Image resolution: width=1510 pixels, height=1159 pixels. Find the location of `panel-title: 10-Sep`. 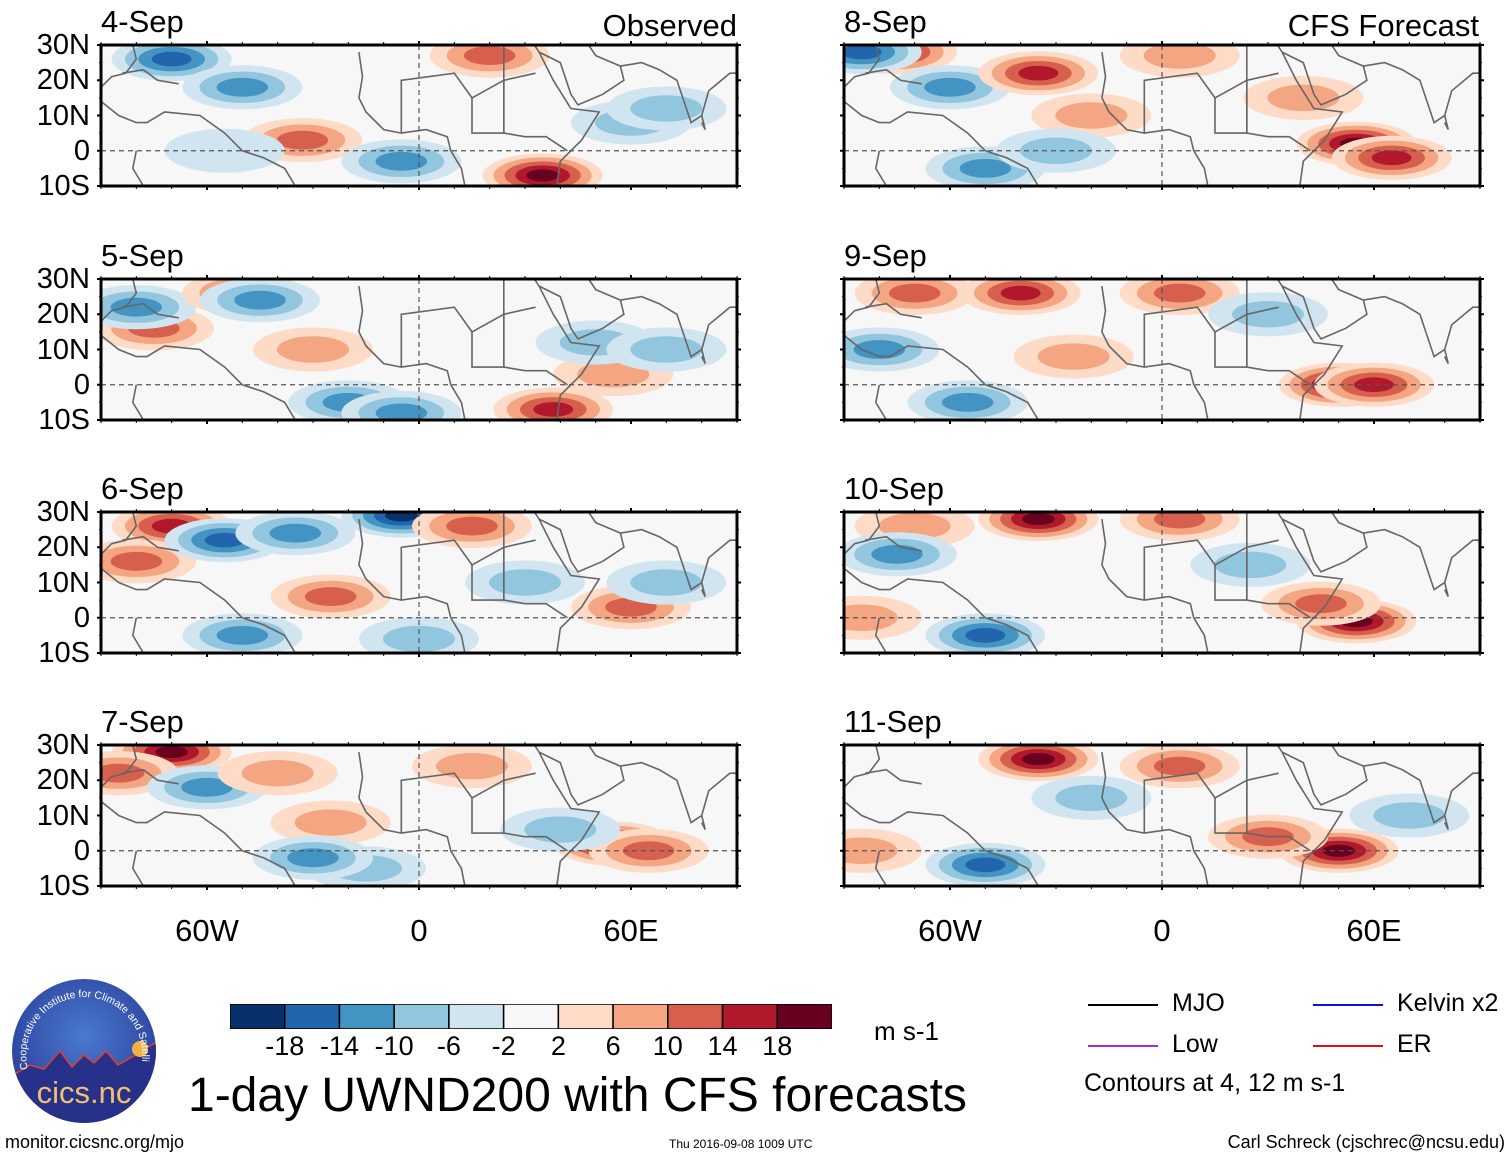

panel-title: 10-Sep is located at coordinates (894, 488).